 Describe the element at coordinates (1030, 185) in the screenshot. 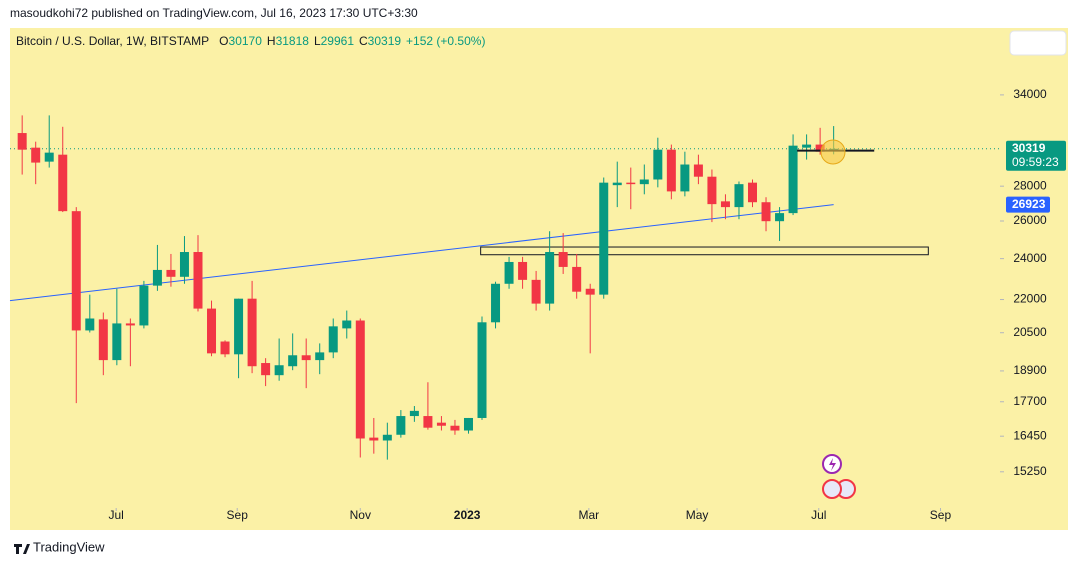

I see `y-tick-label: 28000` at that location.